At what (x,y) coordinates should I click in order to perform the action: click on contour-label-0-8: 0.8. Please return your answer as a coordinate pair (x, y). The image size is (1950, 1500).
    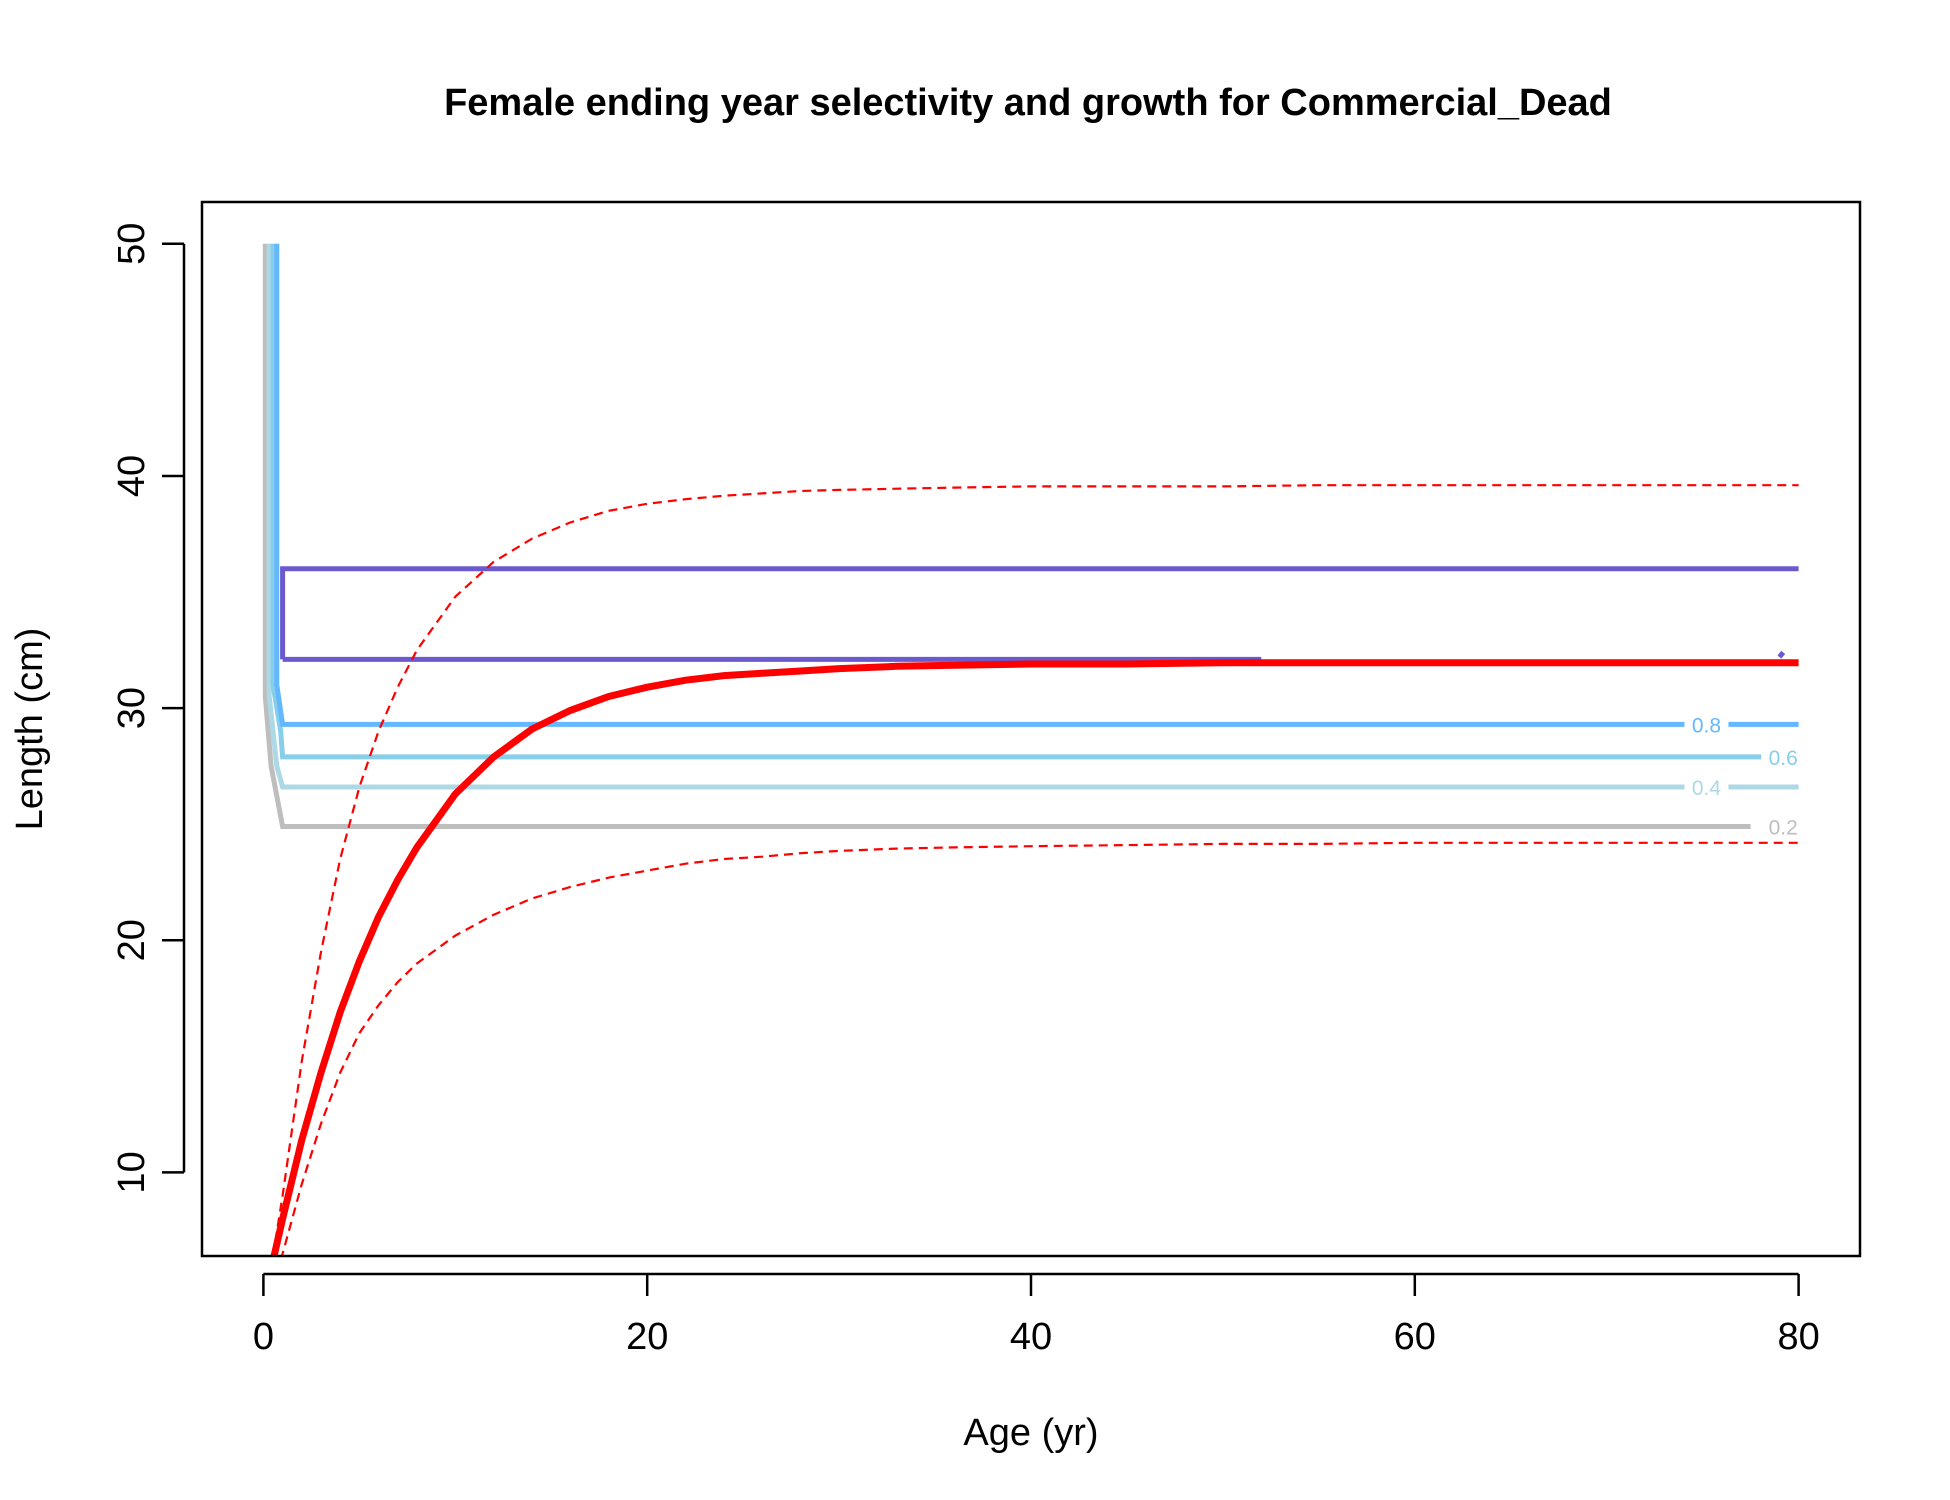
    Looking at the image, I should click on (1706, 725).